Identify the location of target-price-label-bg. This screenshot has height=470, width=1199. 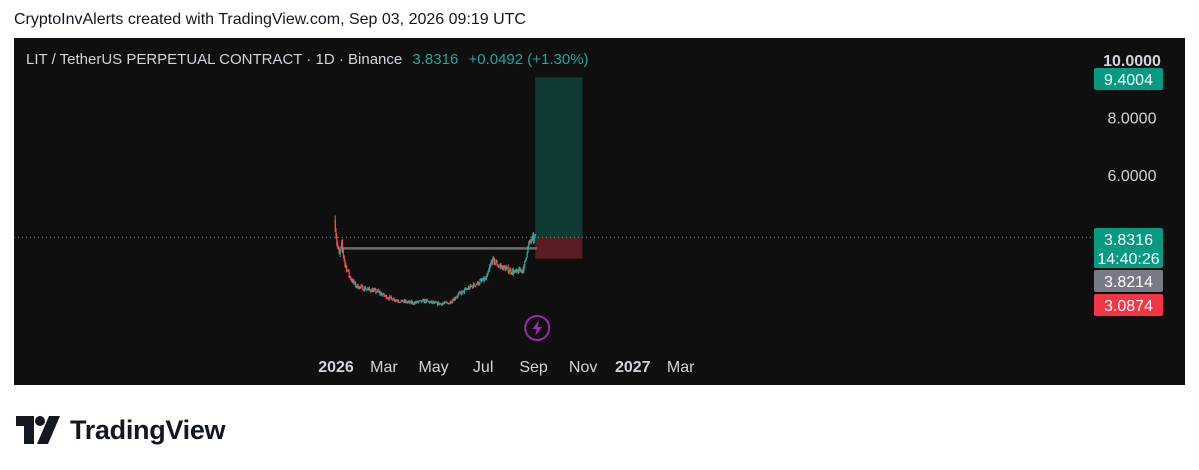
(1128, 79).